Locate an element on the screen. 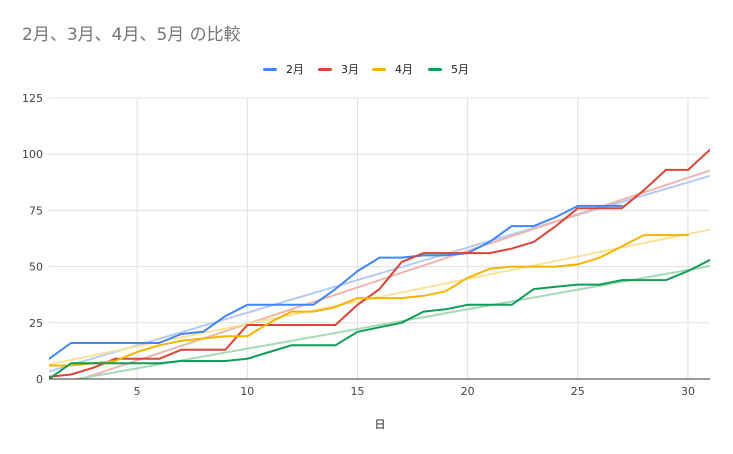  x-tick-label: 5 is located at coordinates (137, 391).